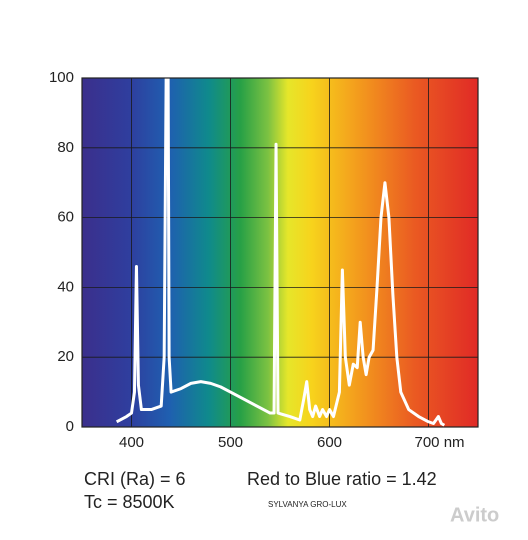 The image size is (528, 540). I want to click on tc-text: Tc = 8500K, so click(129, 502).